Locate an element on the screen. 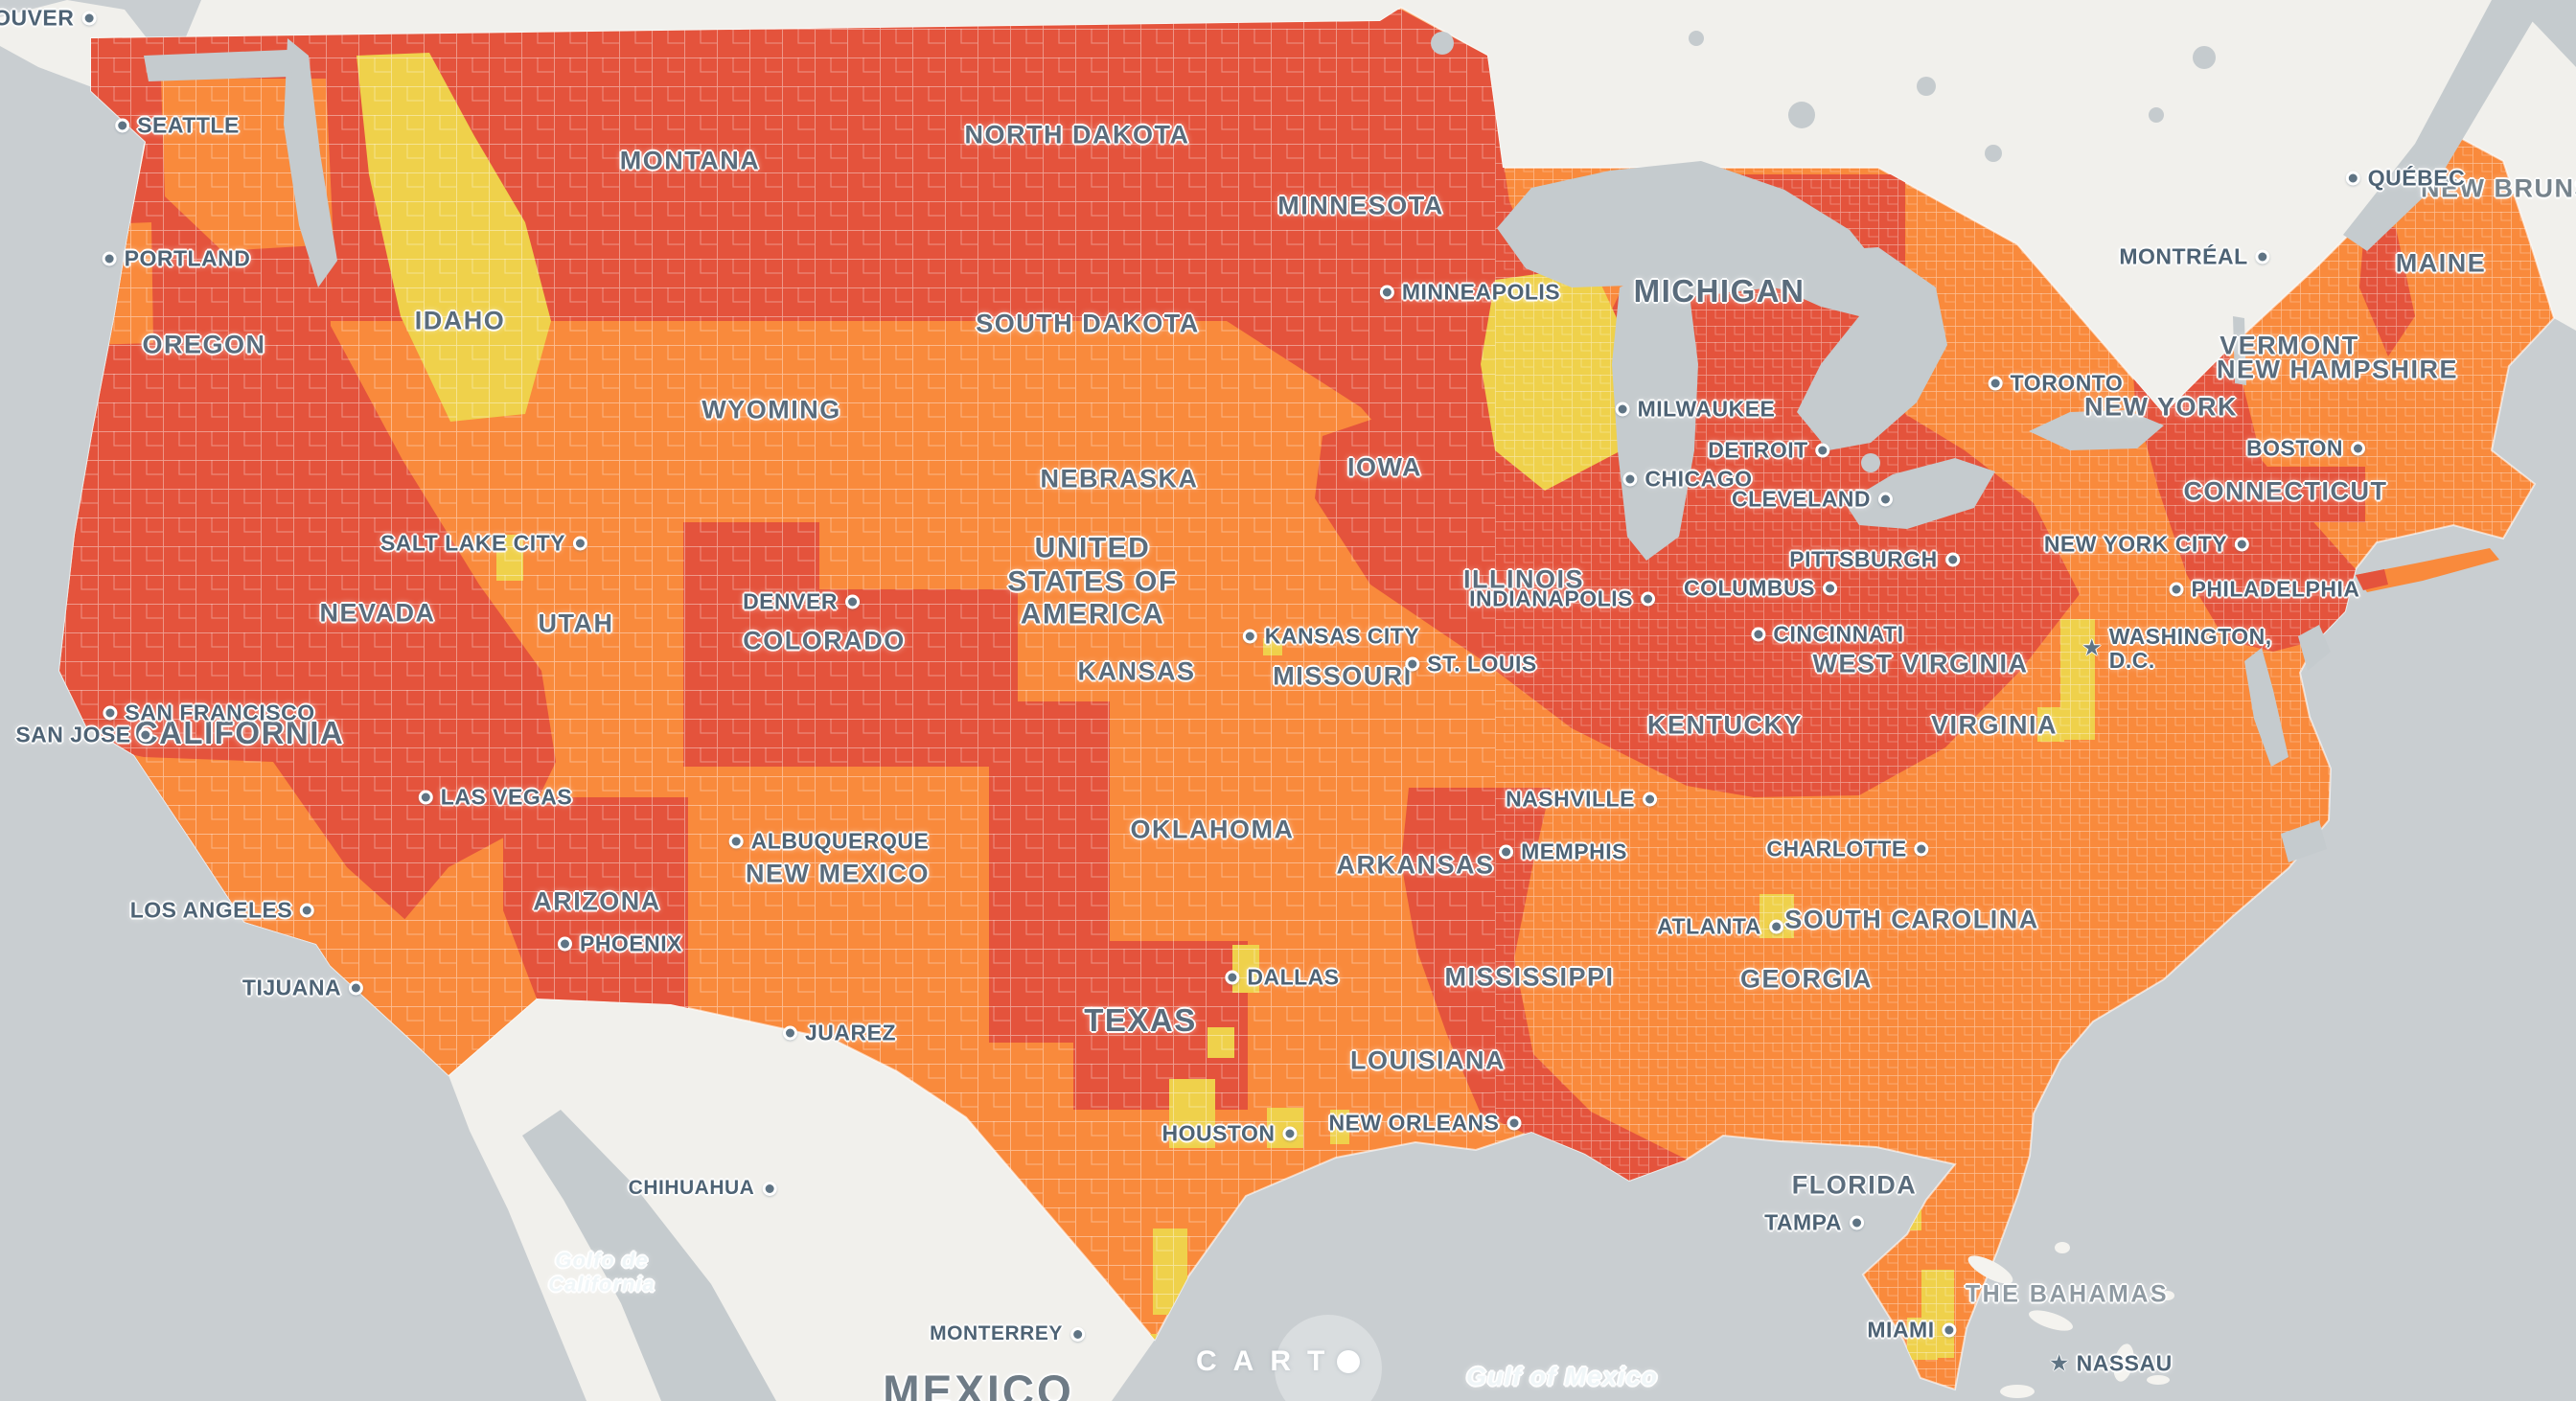 The width and height of the screenshot is (2576, 1401). carto-logo-backdrop is located at coordinates (1328, 1358).